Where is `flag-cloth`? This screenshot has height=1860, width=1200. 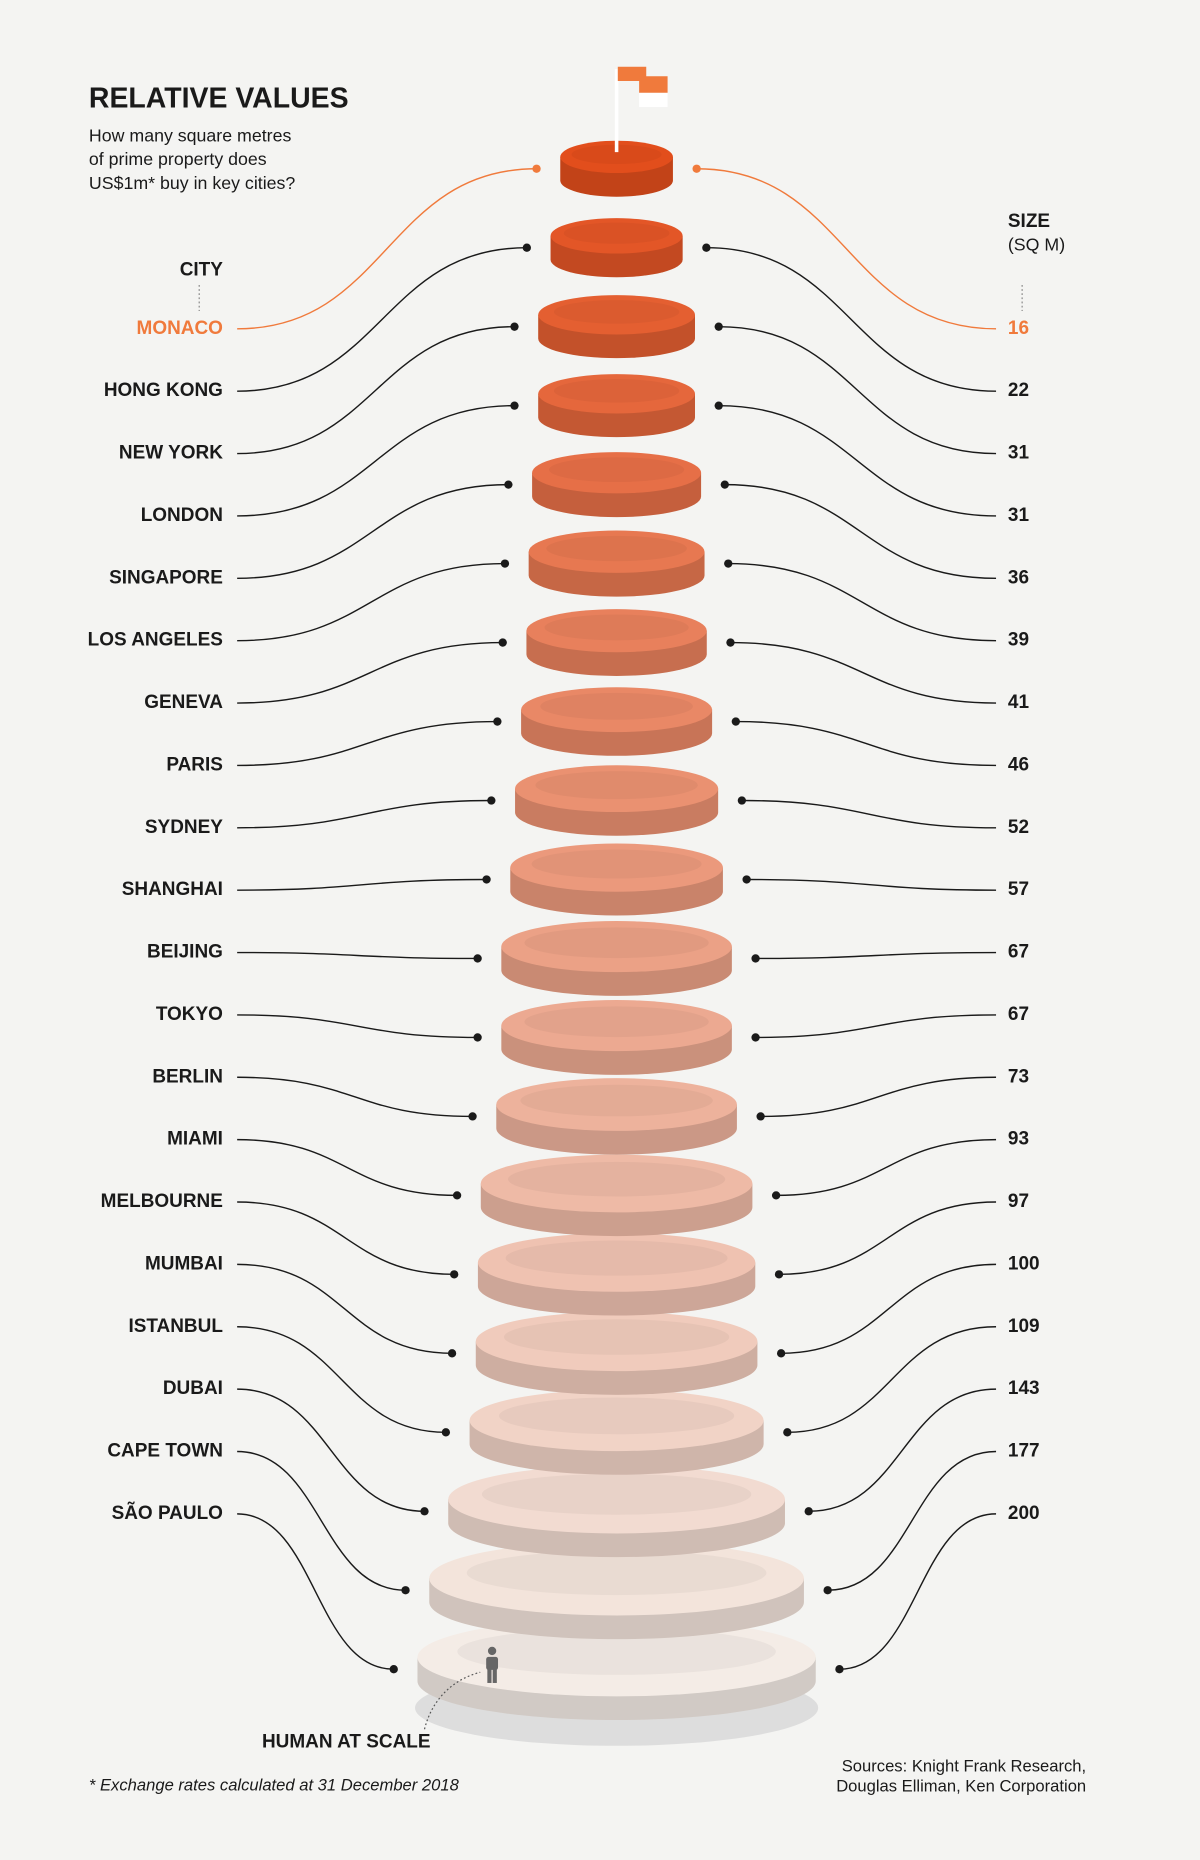 flag-cloth is located at coordinates (653, 100).